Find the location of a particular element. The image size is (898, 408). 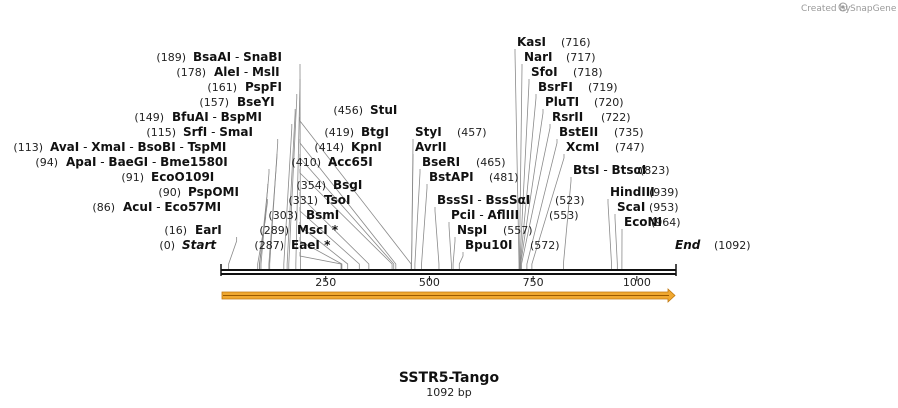

restriction-site-label: (189) BsaAI - SnaBI is located at coordinates (219, 57).